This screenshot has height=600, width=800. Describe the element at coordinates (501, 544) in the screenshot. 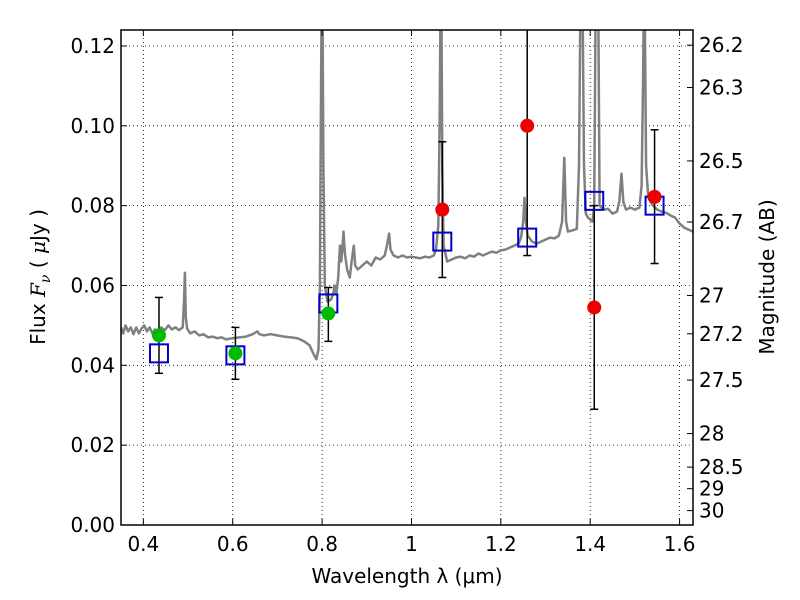

I see `x-tick-label: 1.2` at that location.